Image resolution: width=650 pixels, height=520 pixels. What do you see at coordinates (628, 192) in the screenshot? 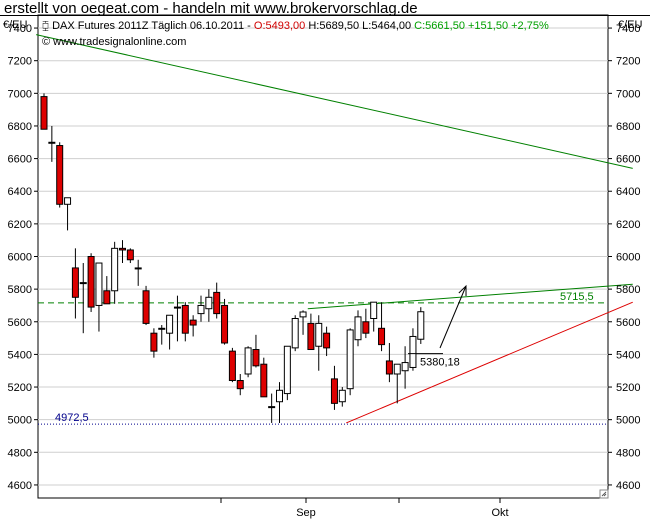
I see `y-tick-label-right-6400: 6400` at bounding box center [628, 192].